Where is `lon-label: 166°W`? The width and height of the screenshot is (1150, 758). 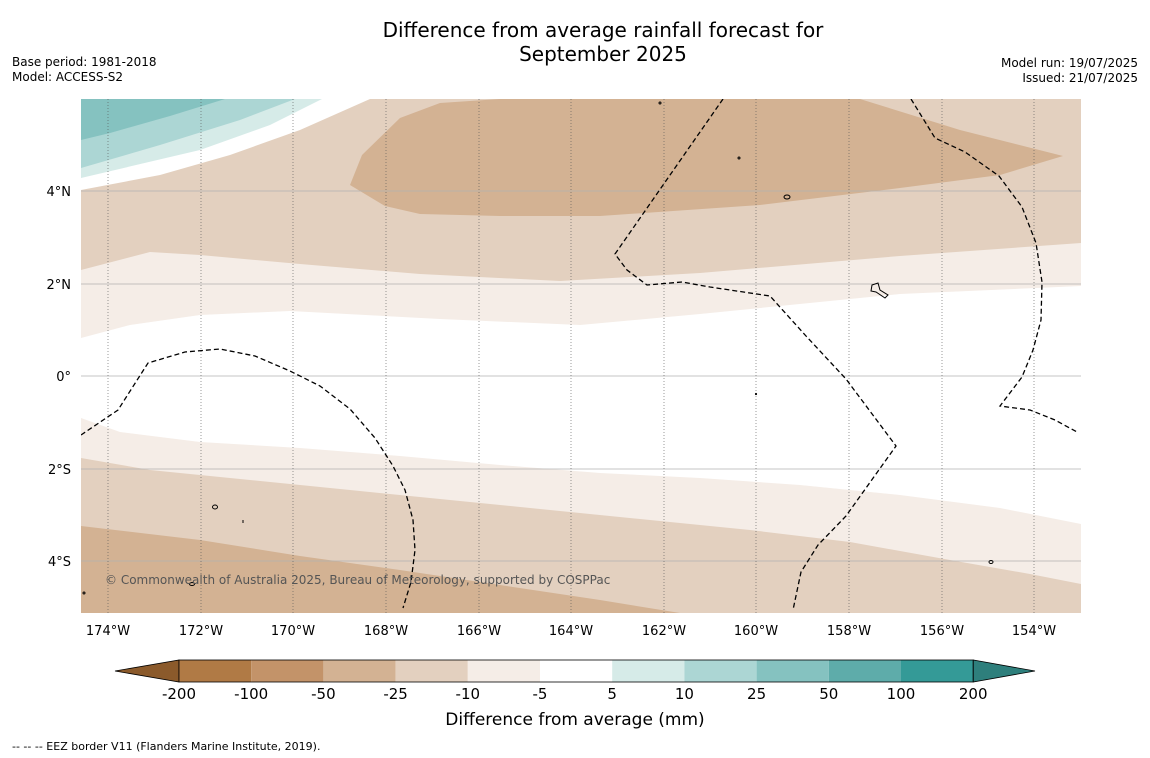
lon-label: 166°W is located at coordinates (479, 631).